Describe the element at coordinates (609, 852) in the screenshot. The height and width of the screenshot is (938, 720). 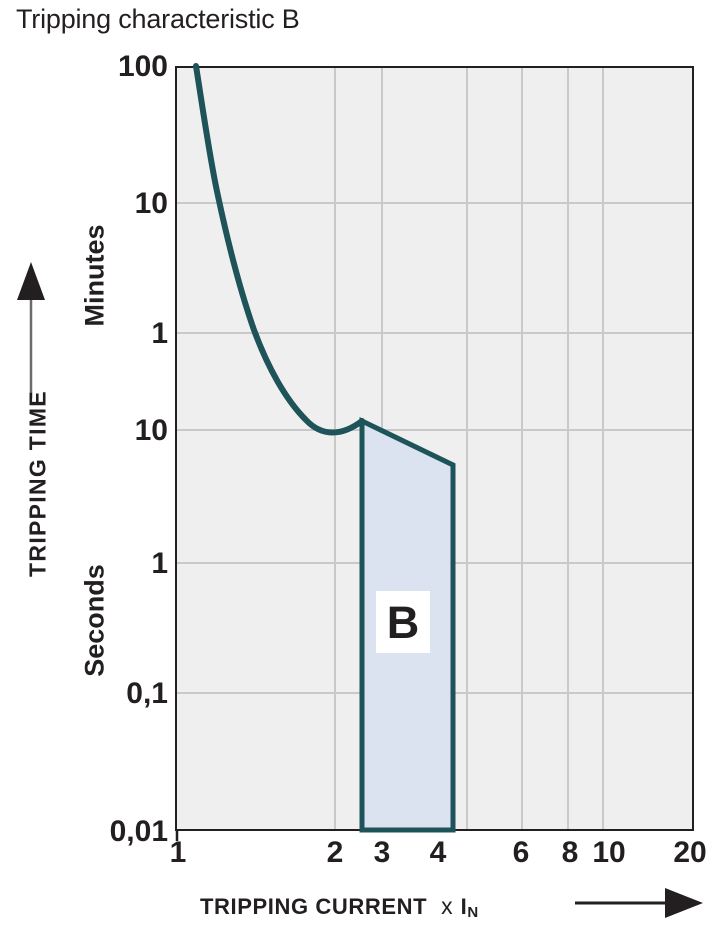
I see `x-tick-label: 10` at that location.